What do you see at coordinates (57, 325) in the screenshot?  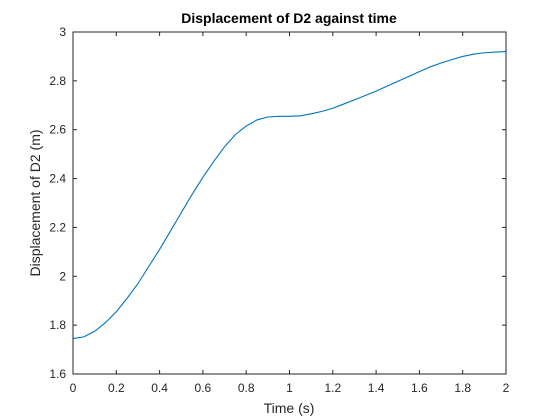 I see `y-tick-label: 1.8` at bounding box center [57, 325].